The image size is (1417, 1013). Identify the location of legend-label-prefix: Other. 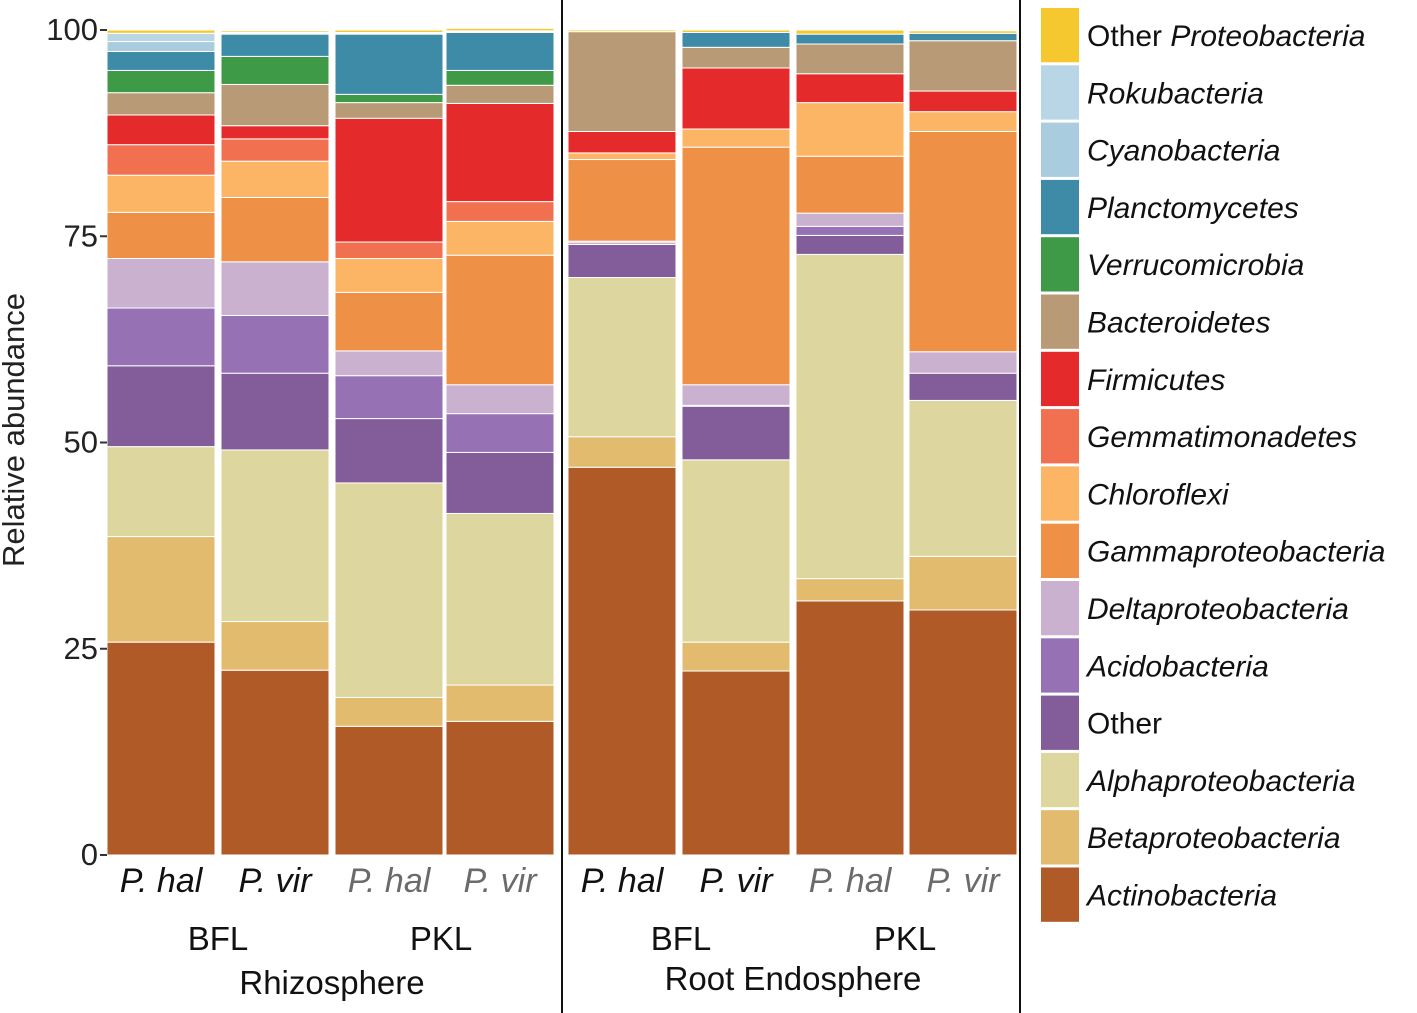
(1124, 724).